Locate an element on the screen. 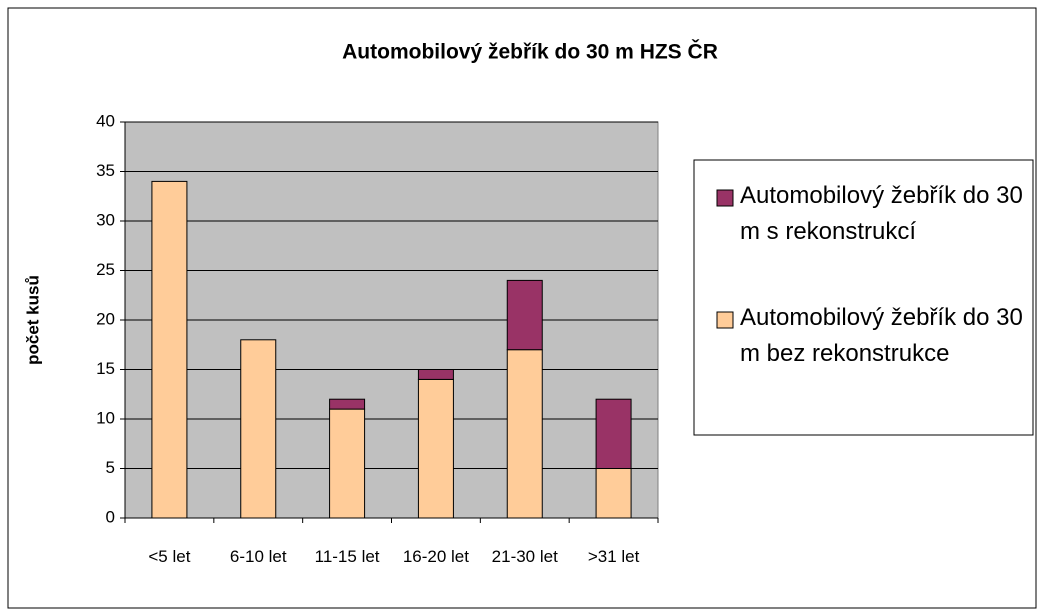 The image size is (1045, 616). x-tick-label: >31 let is located at coordinates (613, 556).